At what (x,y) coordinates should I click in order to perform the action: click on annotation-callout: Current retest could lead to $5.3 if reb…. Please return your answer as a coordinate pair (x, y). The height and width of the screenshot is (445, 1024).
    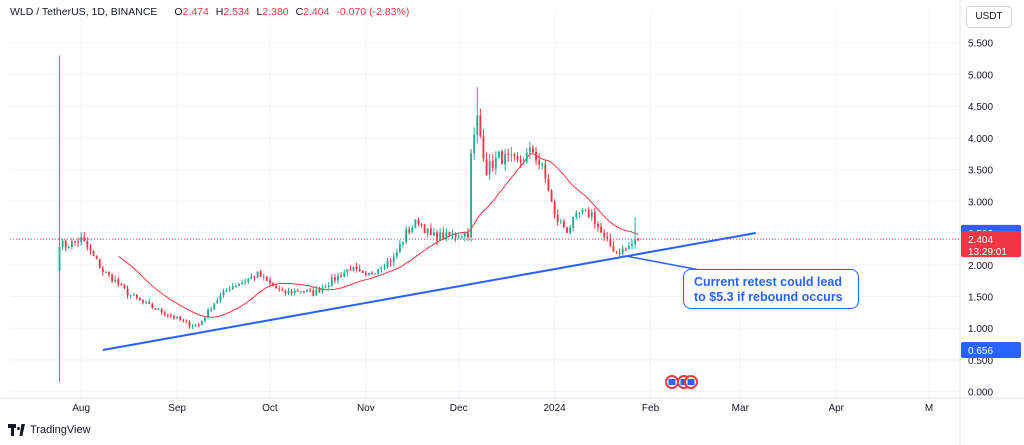
    Looking at the image, I should click on (771, 289).